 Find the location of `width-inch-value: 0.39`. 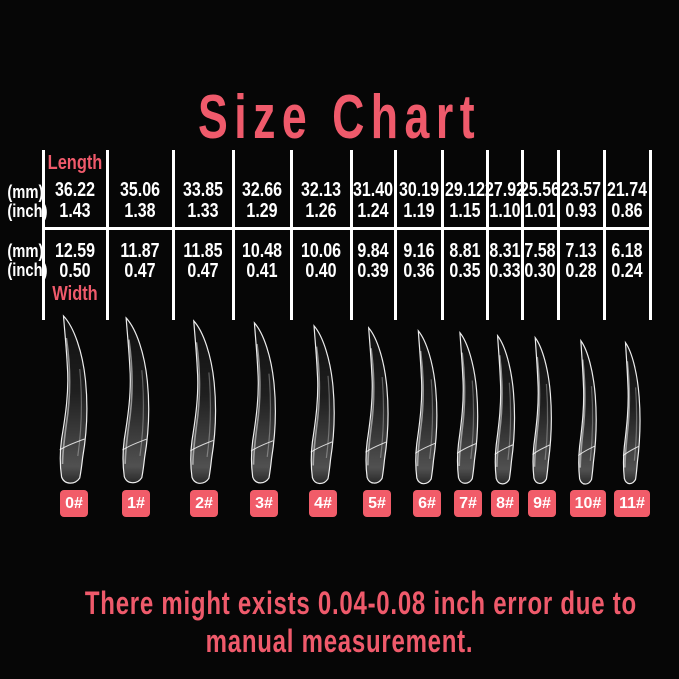

width-inch-value: 0.39 is located at coordinates (373, 271).